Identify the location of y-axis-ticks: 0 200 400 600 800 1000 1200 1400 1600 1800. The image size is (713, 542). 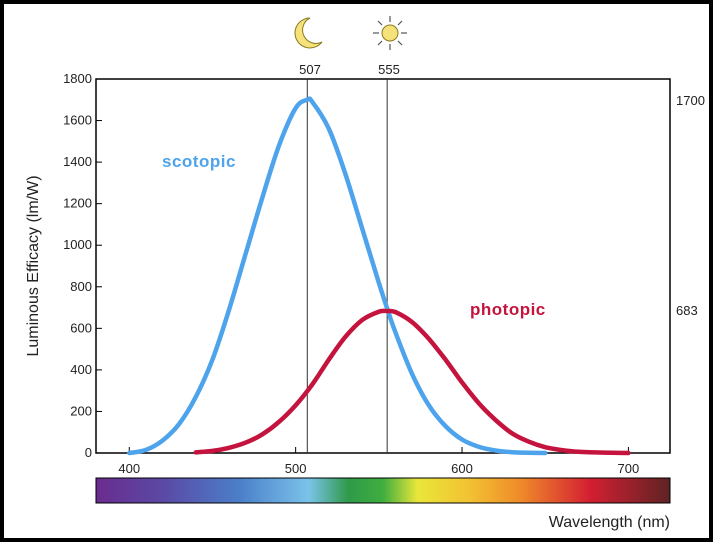
(82, 265).